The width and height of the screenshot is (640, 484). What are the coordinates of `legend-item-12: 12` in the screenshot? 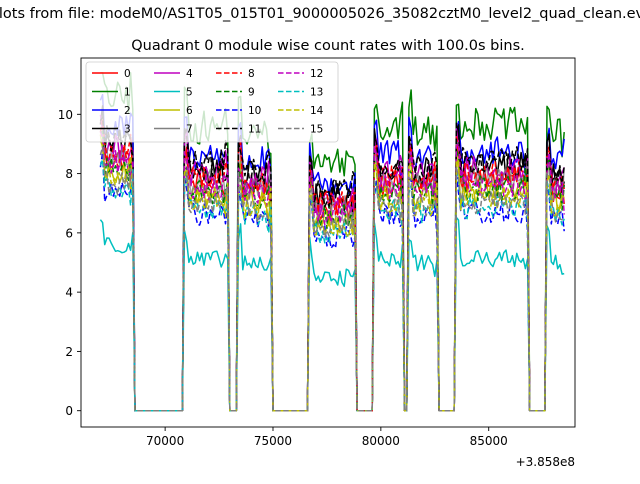 It's located at (300, 74).